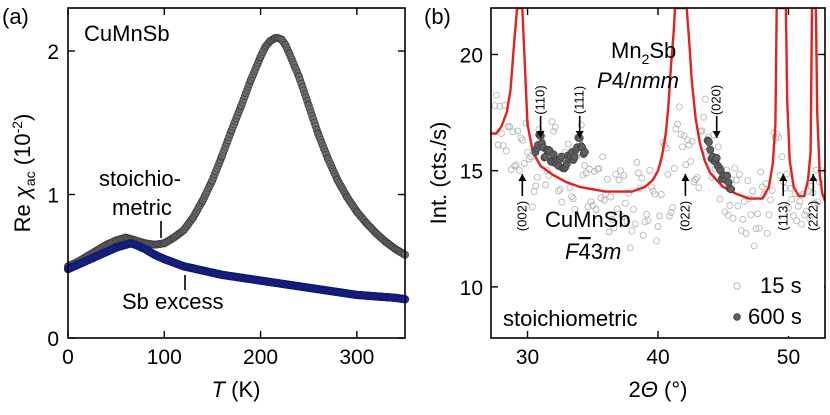 The height and width of the screenshot is (415, 830). Describe the element at coordinates (775, 316) in the screenshot. I see `legend-label-600s: 600 s` at that location.